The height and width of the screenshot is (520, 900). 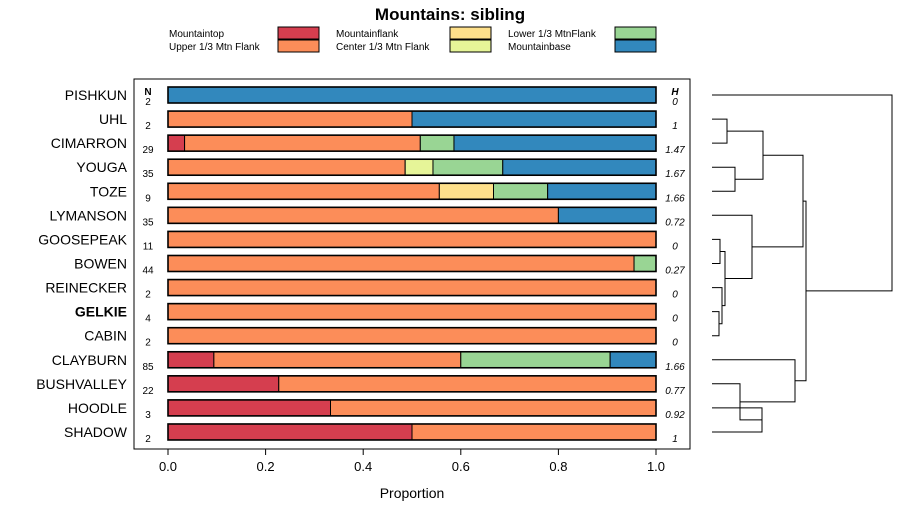 I want to click on bar-row-hoodle: HOODLE 3 0.92, so click(x=376, y=410).